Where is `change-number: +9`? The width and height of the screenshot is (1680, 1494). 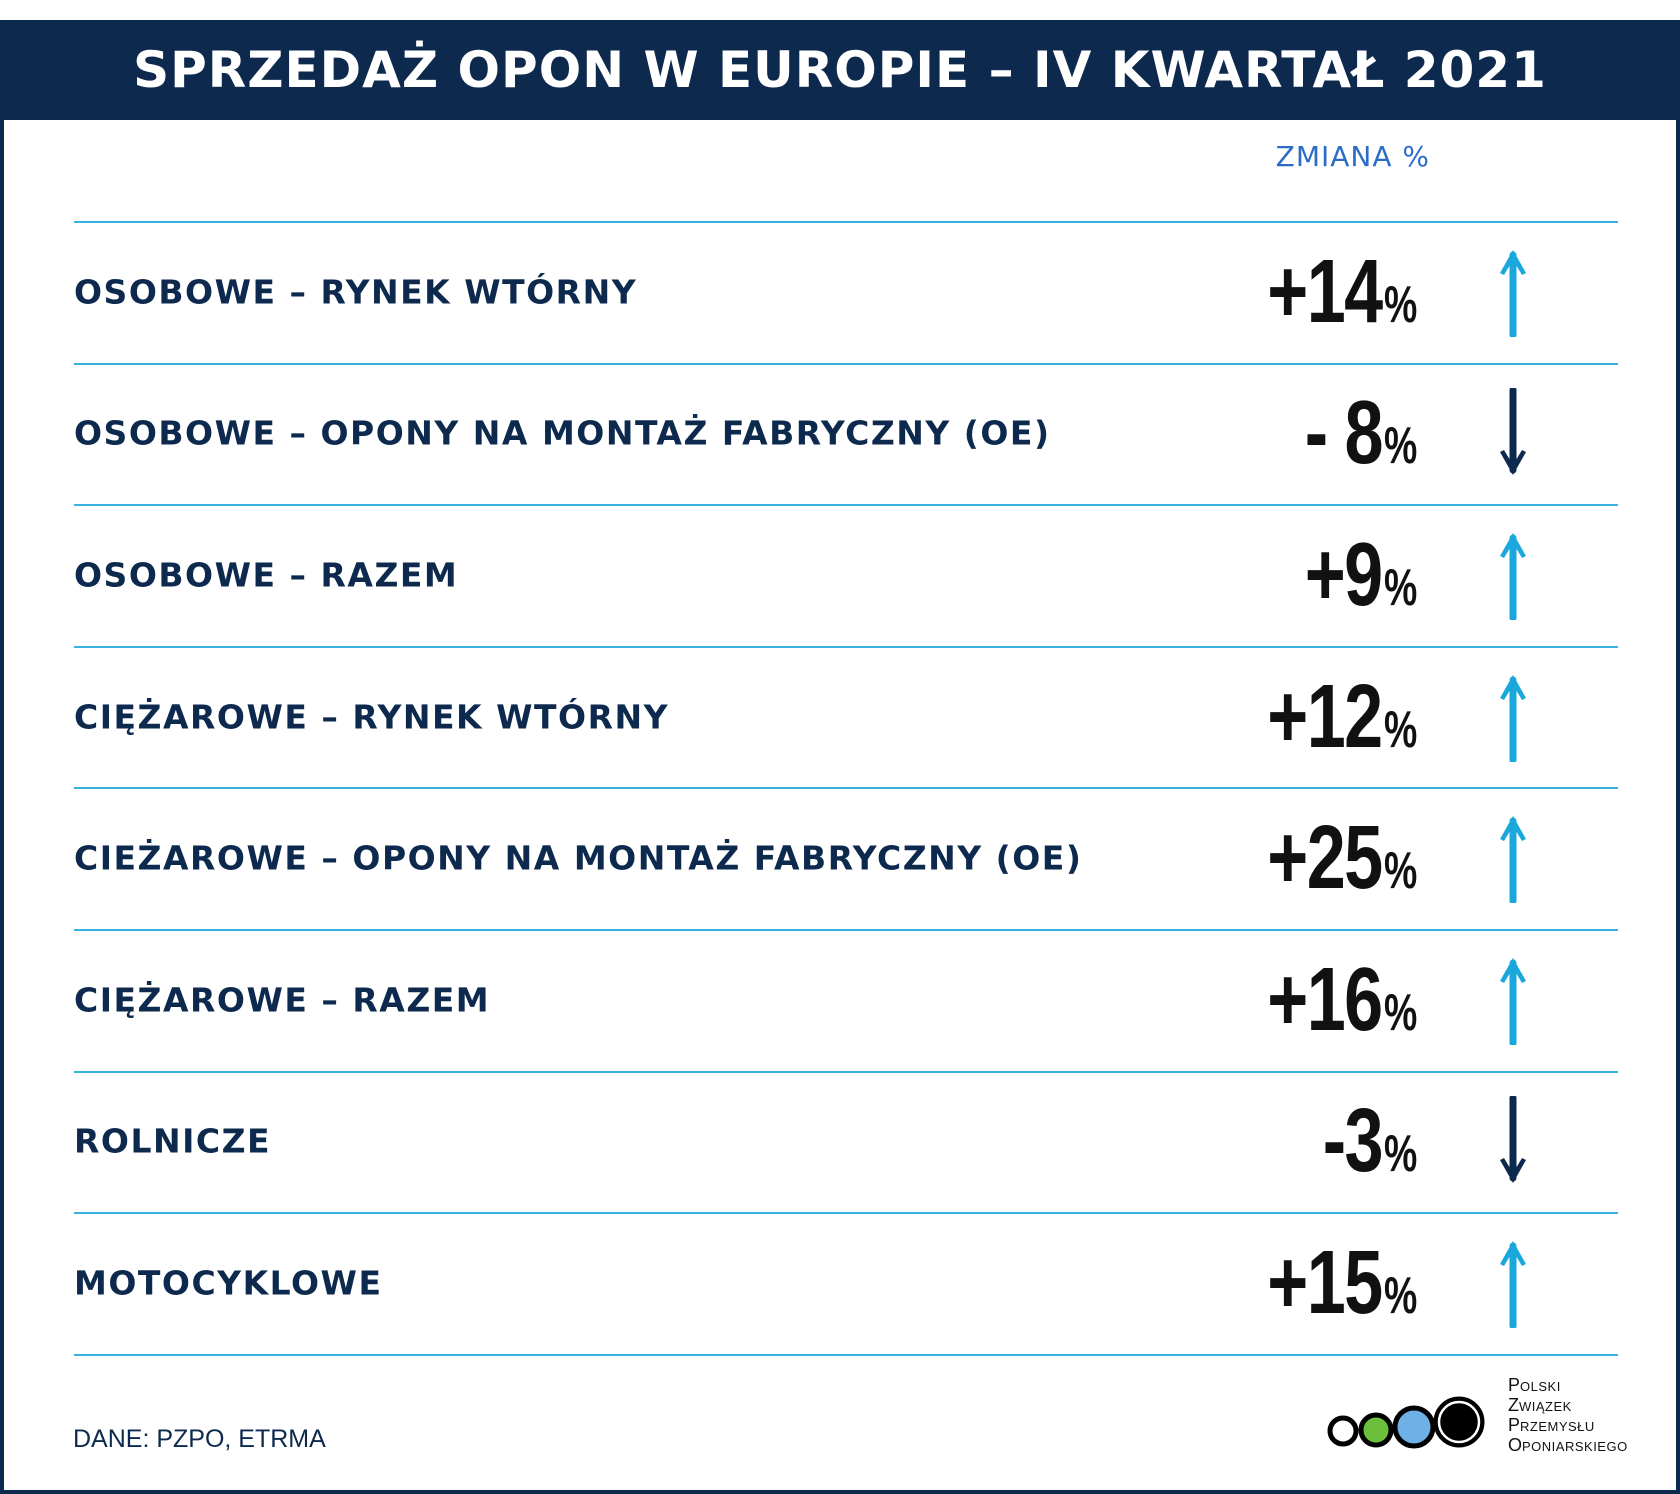
change-number: +9 is located at coordinates (1344, 574).